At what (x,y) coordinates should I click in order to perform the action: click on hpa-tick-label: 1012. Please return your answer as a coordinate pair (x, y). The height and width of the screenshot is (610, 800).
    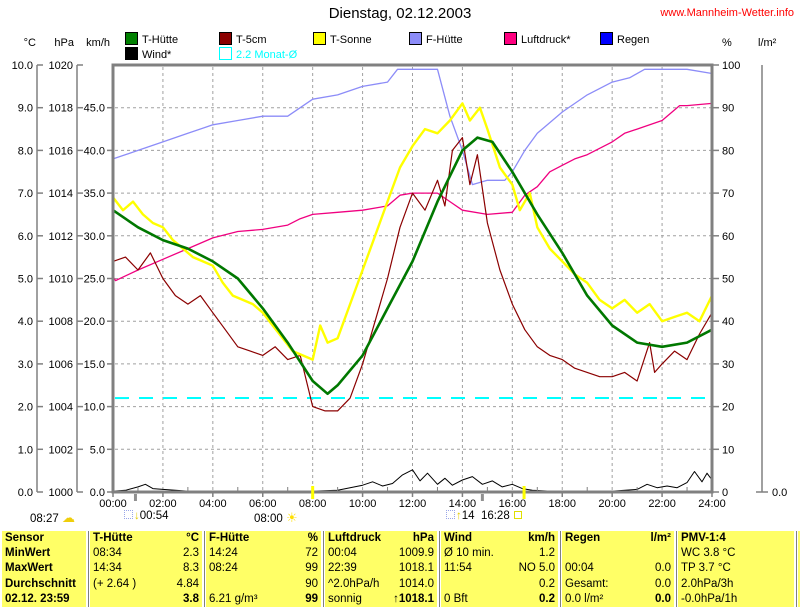
    Looking at the image, I should click on (61, 237).